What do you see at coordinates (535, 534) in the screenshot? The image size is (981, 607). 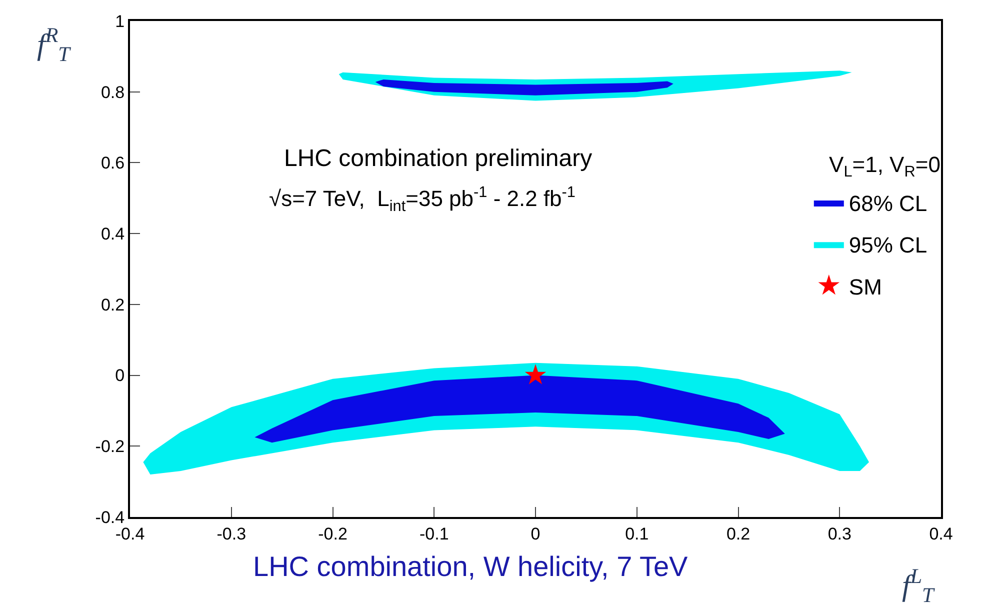 I see `x-tick-label: 0` at bounding box center [535, 534].